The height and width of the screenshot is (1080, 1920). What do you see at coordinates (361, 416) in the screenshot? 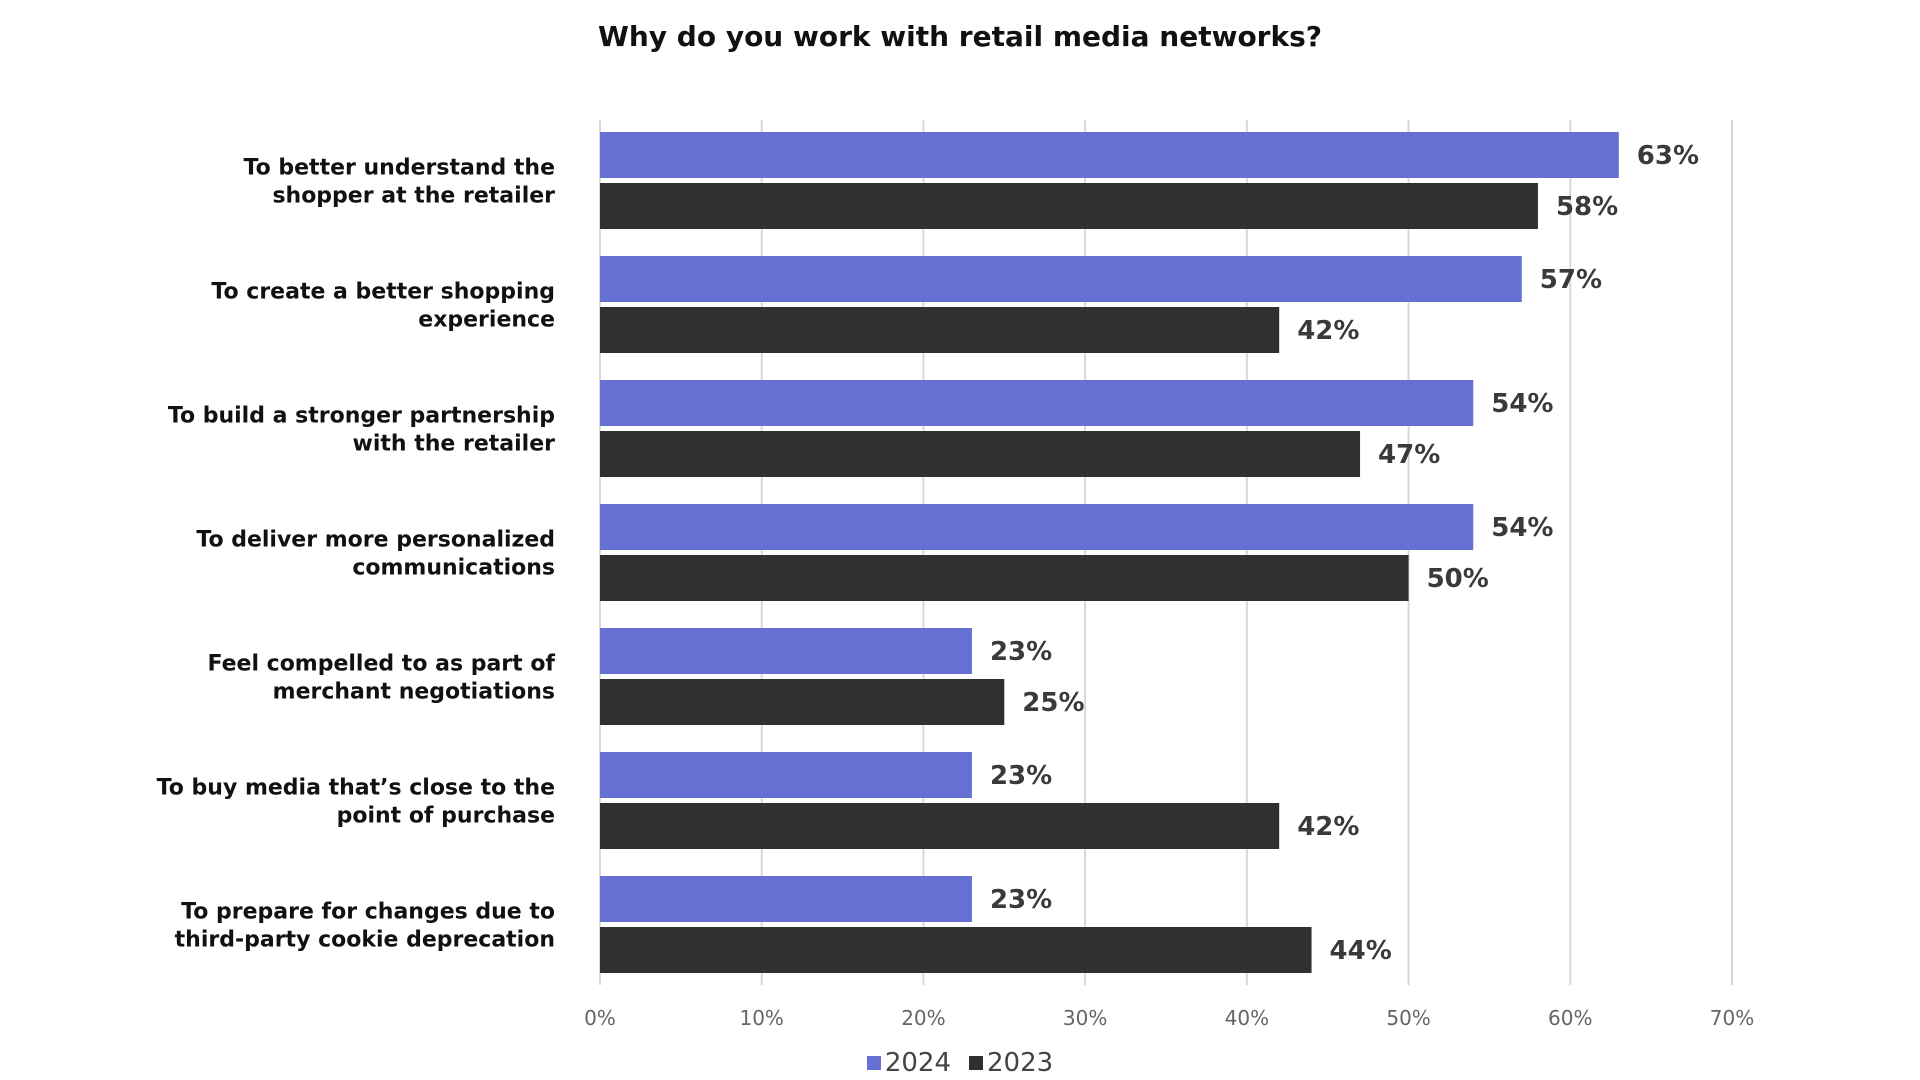
I see `category-label: To build a stronger partnership` at bounding box center [361, 416].